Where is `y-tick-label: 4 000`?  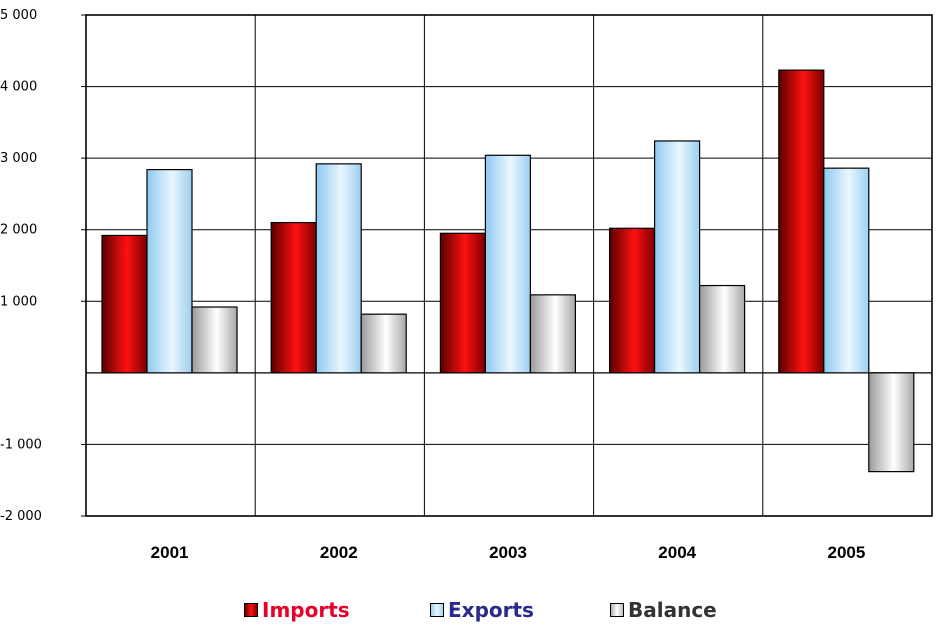 y-tick-label: 4 000 is located at coordinates (18, 87).